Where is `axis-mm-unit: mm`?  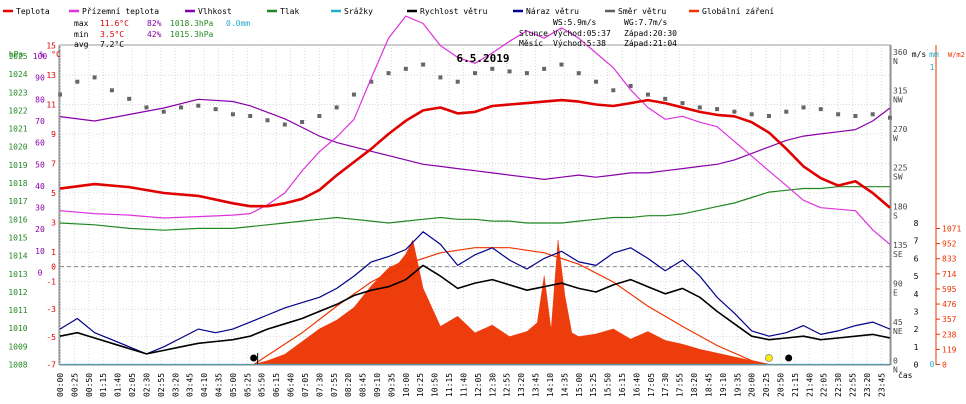
axis-mm-unit: mm is located at coordinates (934, 54).